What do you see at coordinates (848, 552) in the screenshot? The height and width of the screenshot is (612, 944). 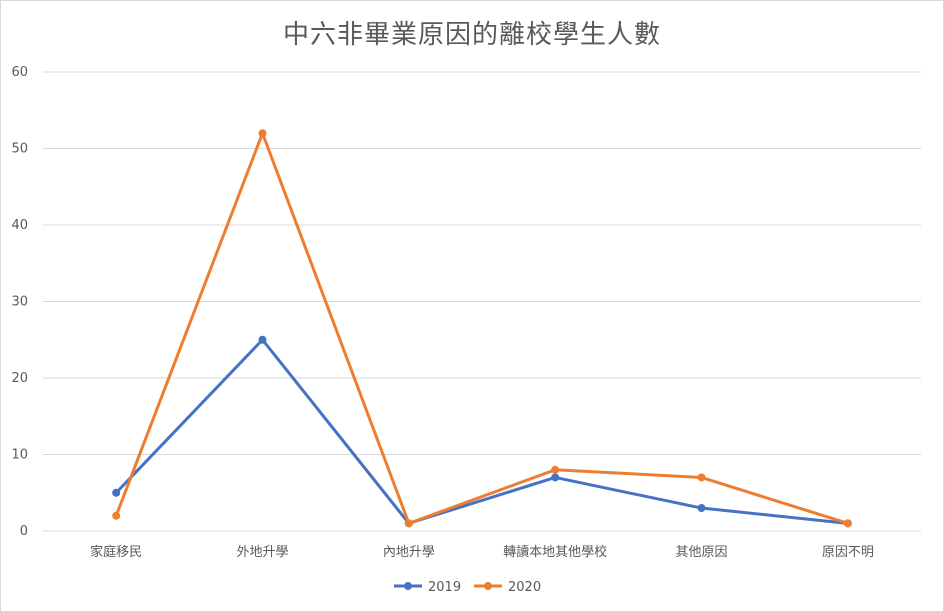 I see `x-category-label: 原因不明` at bounding box center [848, 552].